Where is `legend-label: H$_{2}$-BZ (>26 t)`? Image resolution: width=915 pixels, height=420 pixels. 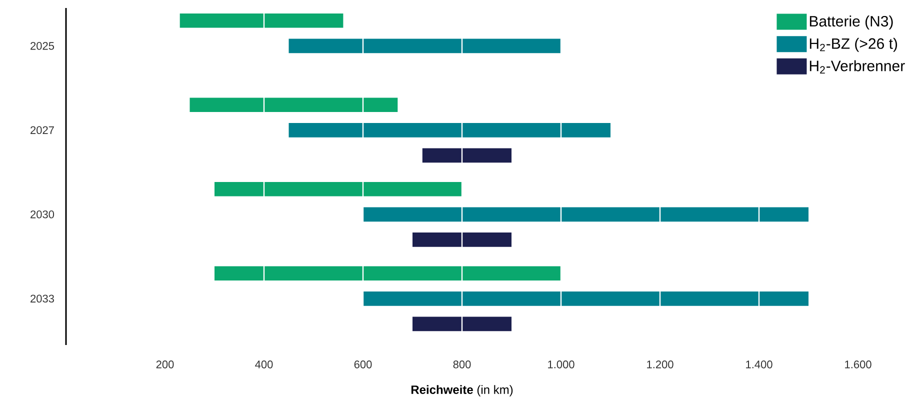
legend-label: H$_{2}$-BZ (>26 t) is located at coordinates (854, 45).